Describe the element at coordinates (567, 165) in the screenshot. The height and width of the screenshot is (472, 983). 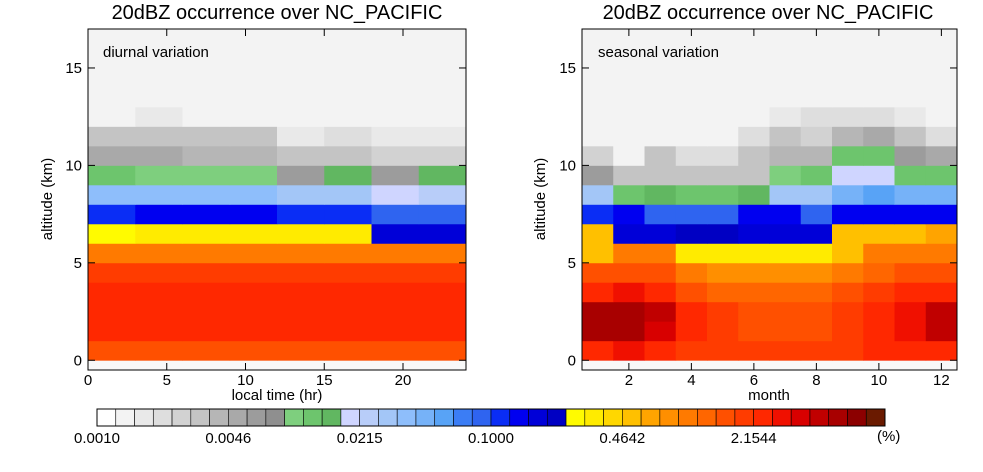
I see `seasonal-y-tick-label: 10` at that location.